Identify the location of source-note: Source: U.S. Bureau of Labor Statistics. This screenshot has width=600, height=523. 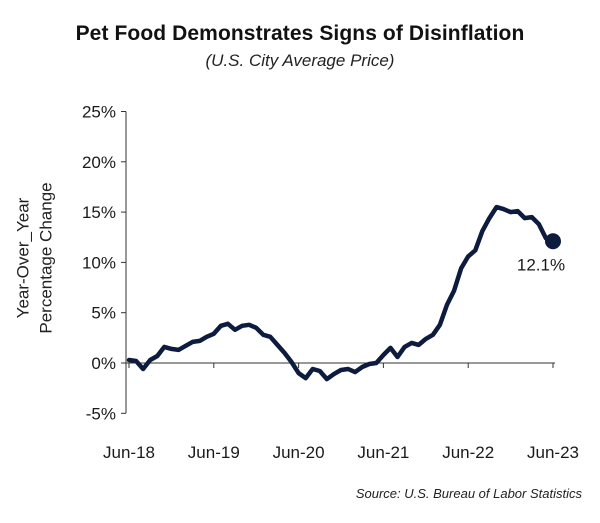
(468, 493).